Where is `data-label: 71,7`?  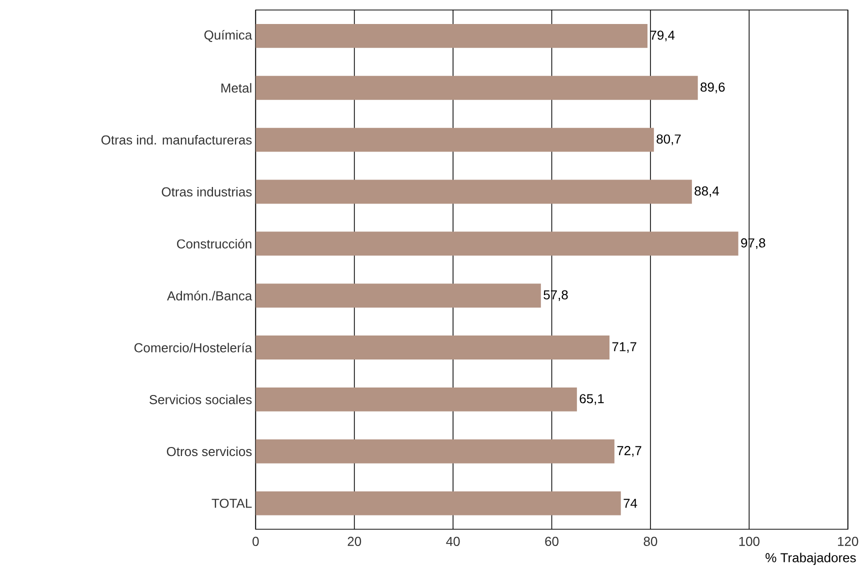
data-label: 71,7 is located at coordinates (624, 347).